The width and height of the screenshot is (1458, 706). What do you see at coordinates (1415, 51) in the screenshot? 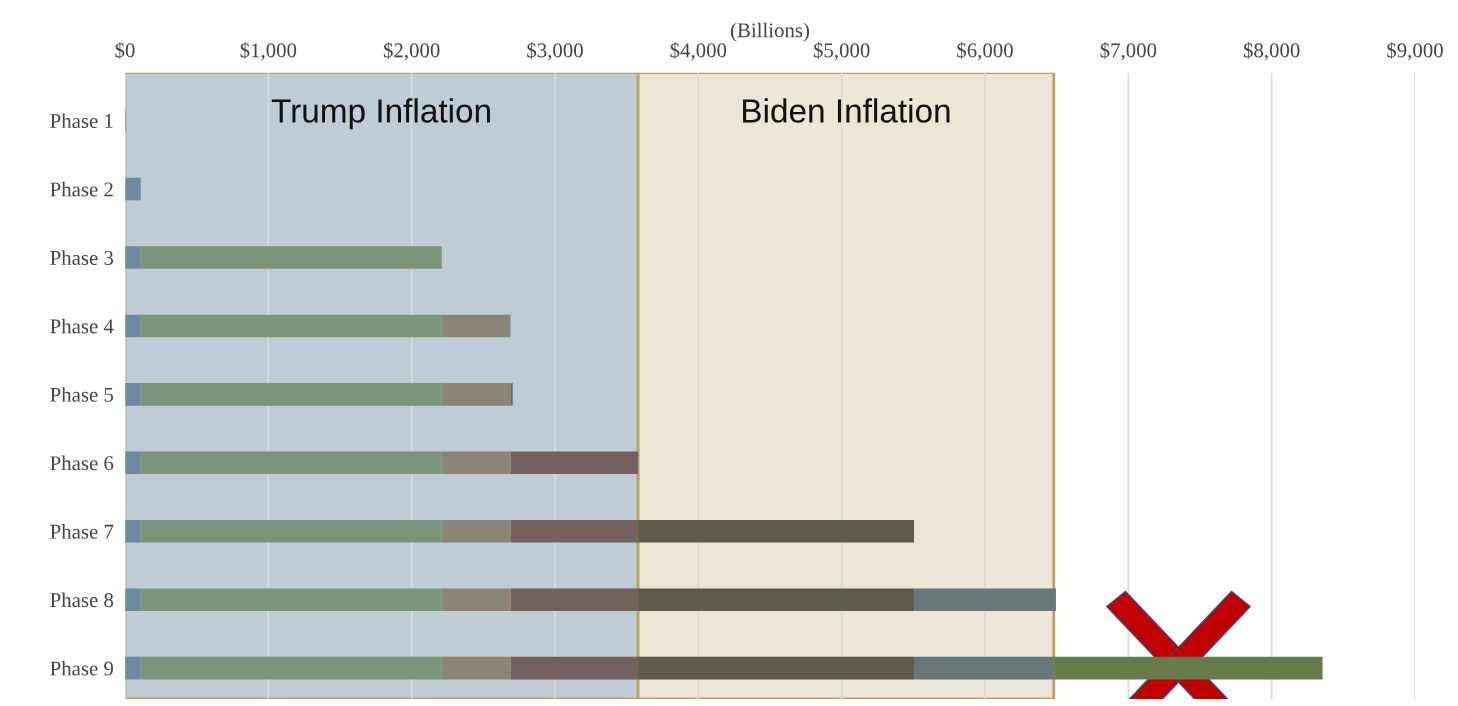
I see `x-tick-label: $9,000` at bounding box center [1415, 51].